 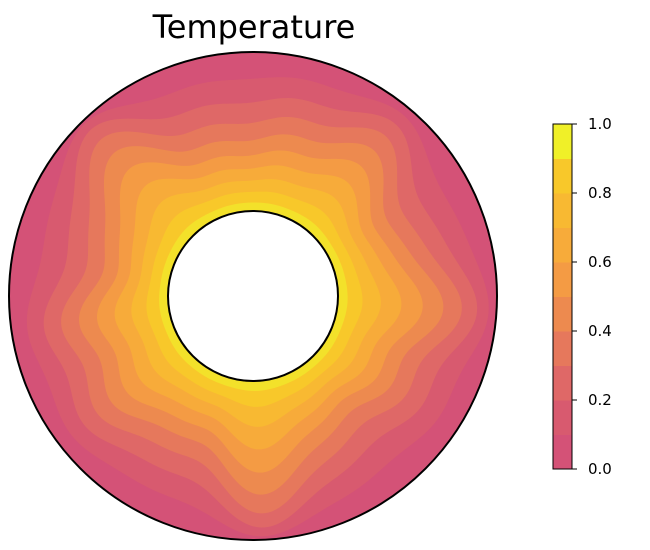 I want to click on colorbar-band-0.2, so click(x=562, y=383).